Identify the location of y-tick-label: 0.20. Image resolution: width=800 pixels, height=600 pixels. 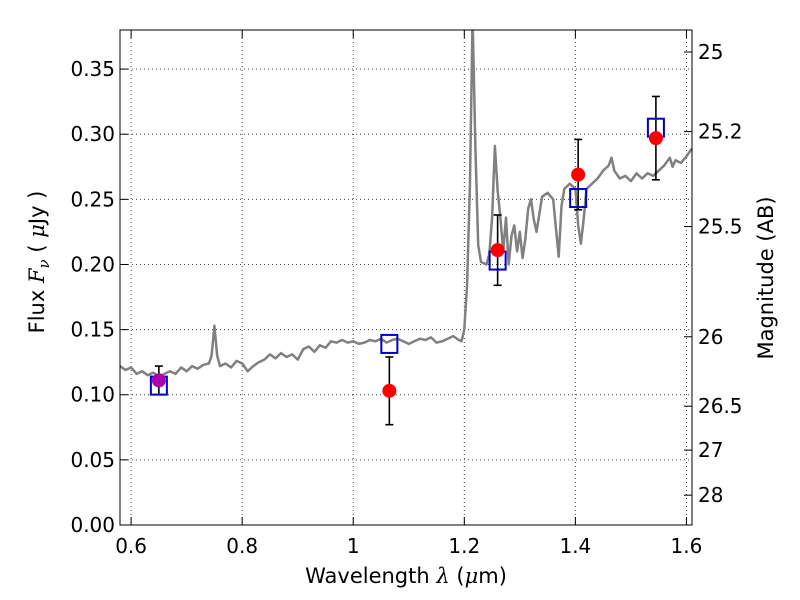
(92, 264).